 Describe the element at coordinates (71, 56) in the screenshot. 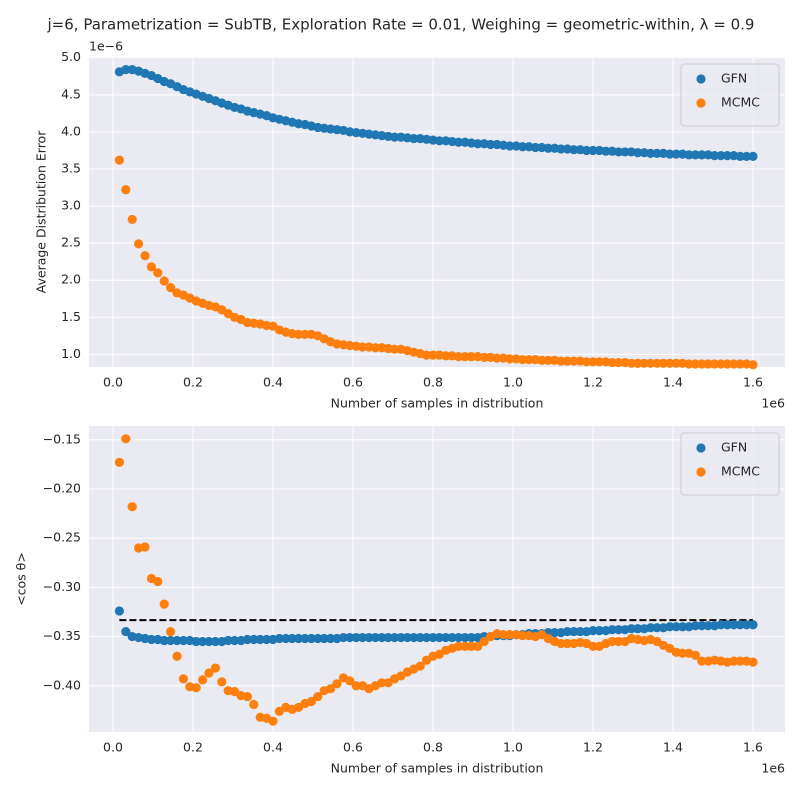

I see `y-tick-label: 5.0` at that location.